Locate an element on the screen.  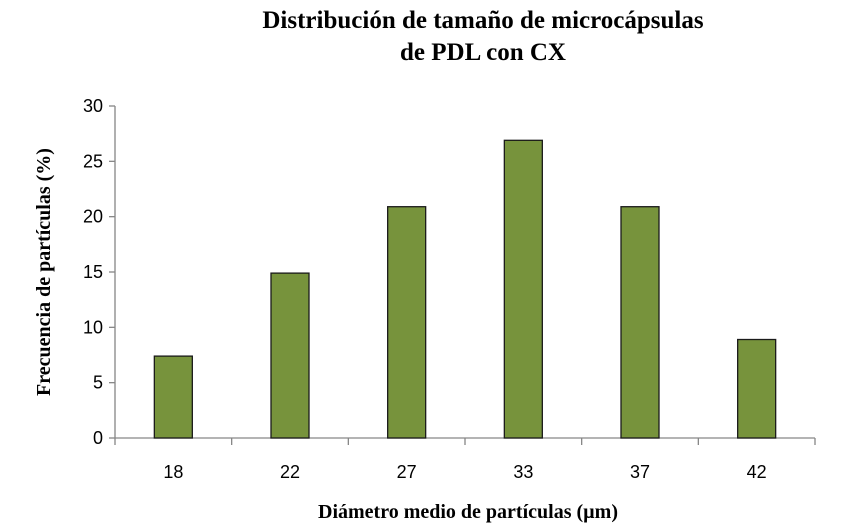
x-tick-label: 37 is located at coordinates (640, 472).